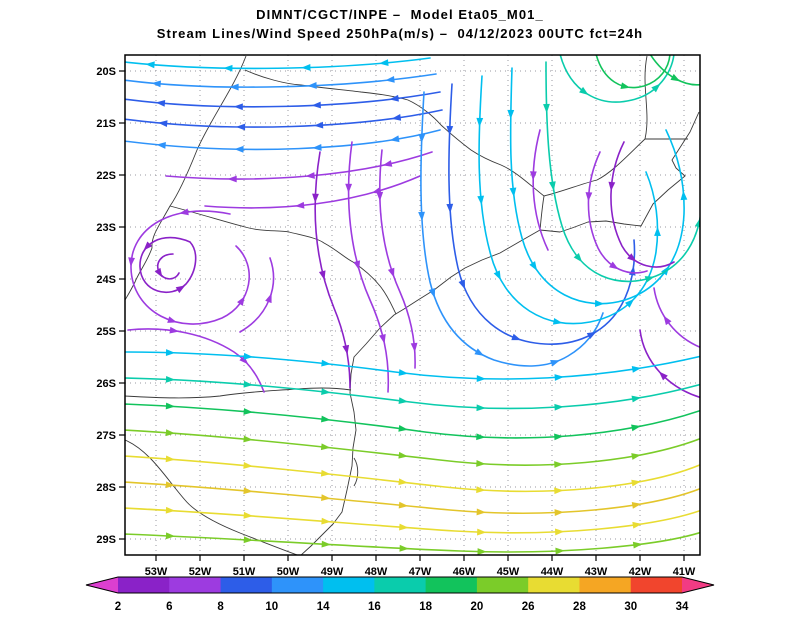 The width and height of the screenshot is (800, 618). Describe the element at coordinates (244, 572) in the screenshot. I see `x-tick-label: 51W` at that location.